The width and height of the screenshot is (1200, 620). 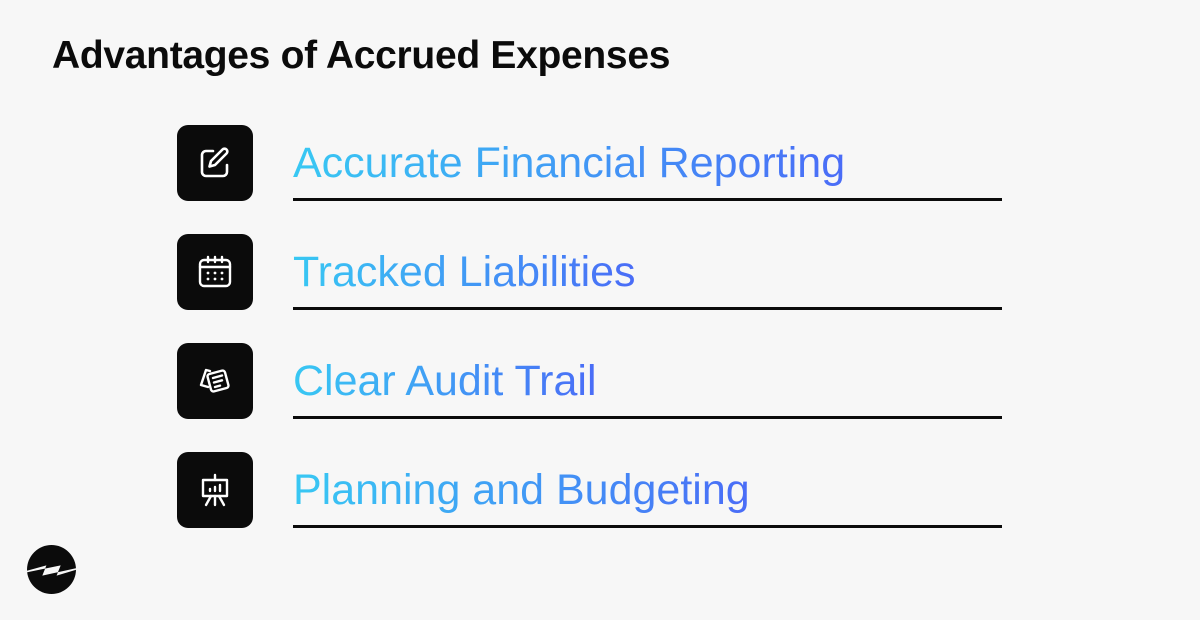 What do you see at coordinates (215, 272) in the screenshot?
I see `calendar-icon` at bounding box center [215, 272].